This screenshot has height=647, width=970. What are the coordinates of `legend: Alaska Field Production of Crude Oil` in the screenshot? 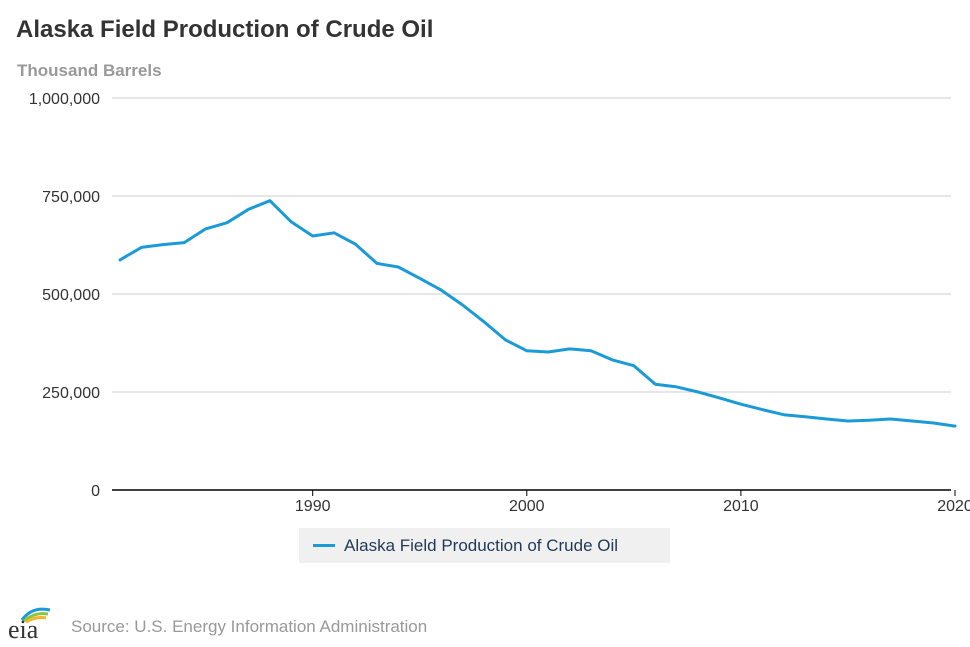 It's located at (484, 545).